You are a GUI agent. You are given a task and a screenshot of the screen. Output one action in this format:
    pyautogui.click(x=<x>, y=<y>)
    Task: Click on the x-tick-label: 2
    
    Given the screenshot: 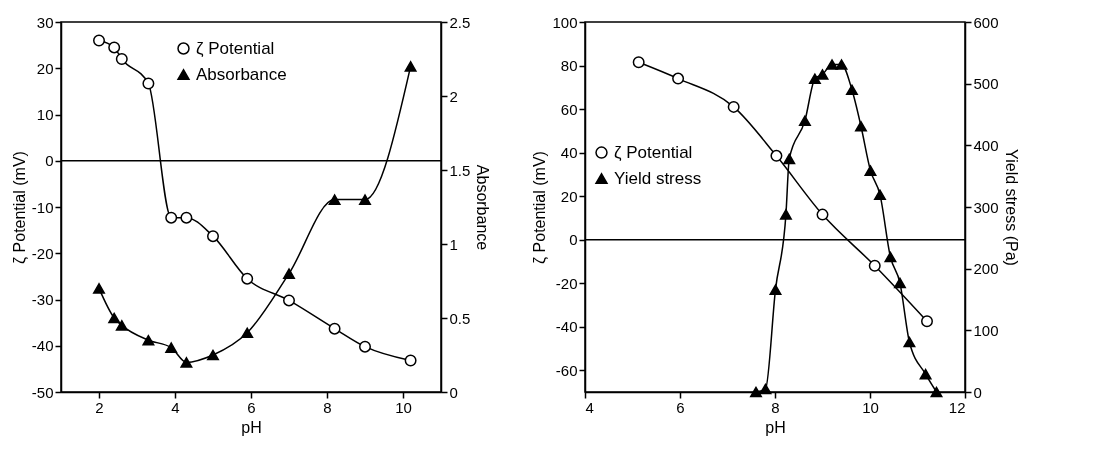 What is the action you would take?
    pyautogui.click(x=99, y=407)
    